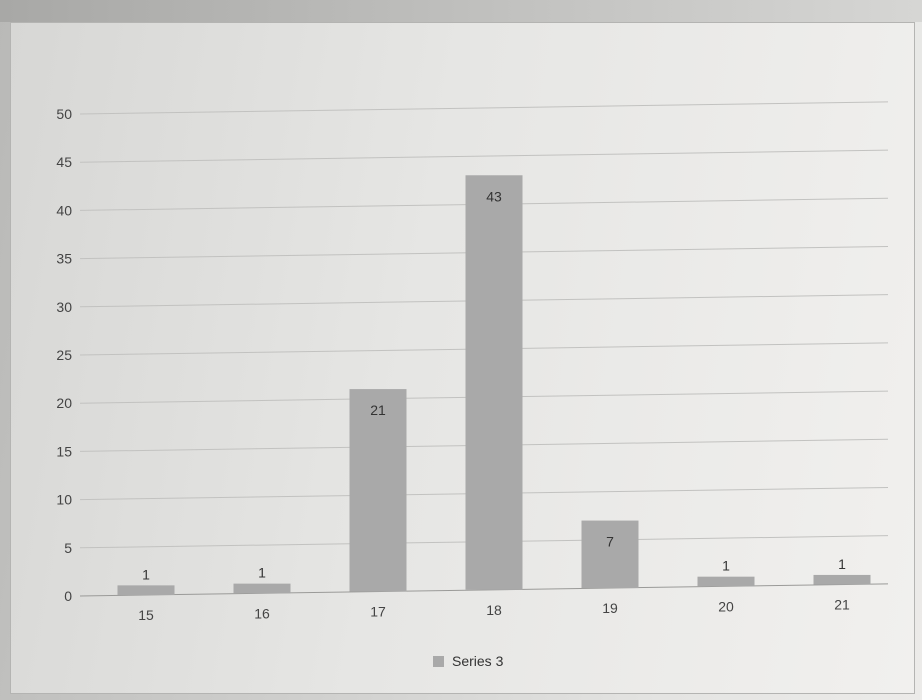 Image resolution: width=922 pixels, height=700 pixels. What do you see at coordinates (64, 259) in the screenshot?
I see `y-tick-label: 35` at bounding box center [64, 259].